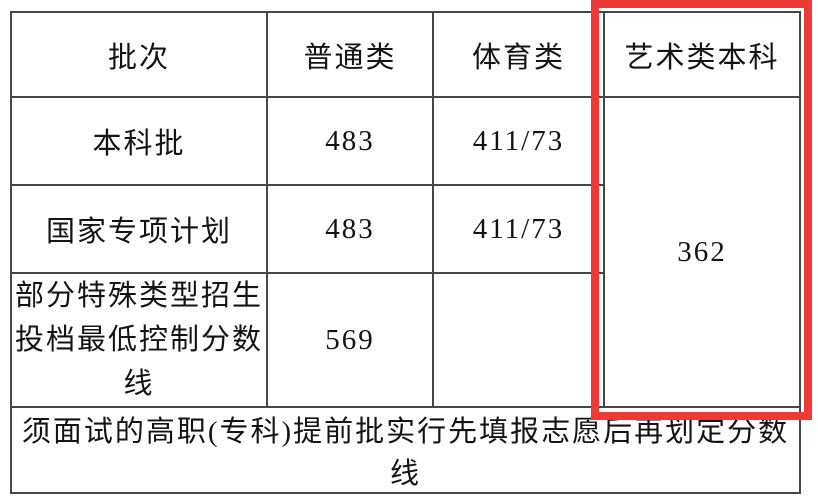  What do you see at coordinates (139, 54) in the screenshot?
I see `header-cell-batch: 批次` at bounding box center [139, 54].